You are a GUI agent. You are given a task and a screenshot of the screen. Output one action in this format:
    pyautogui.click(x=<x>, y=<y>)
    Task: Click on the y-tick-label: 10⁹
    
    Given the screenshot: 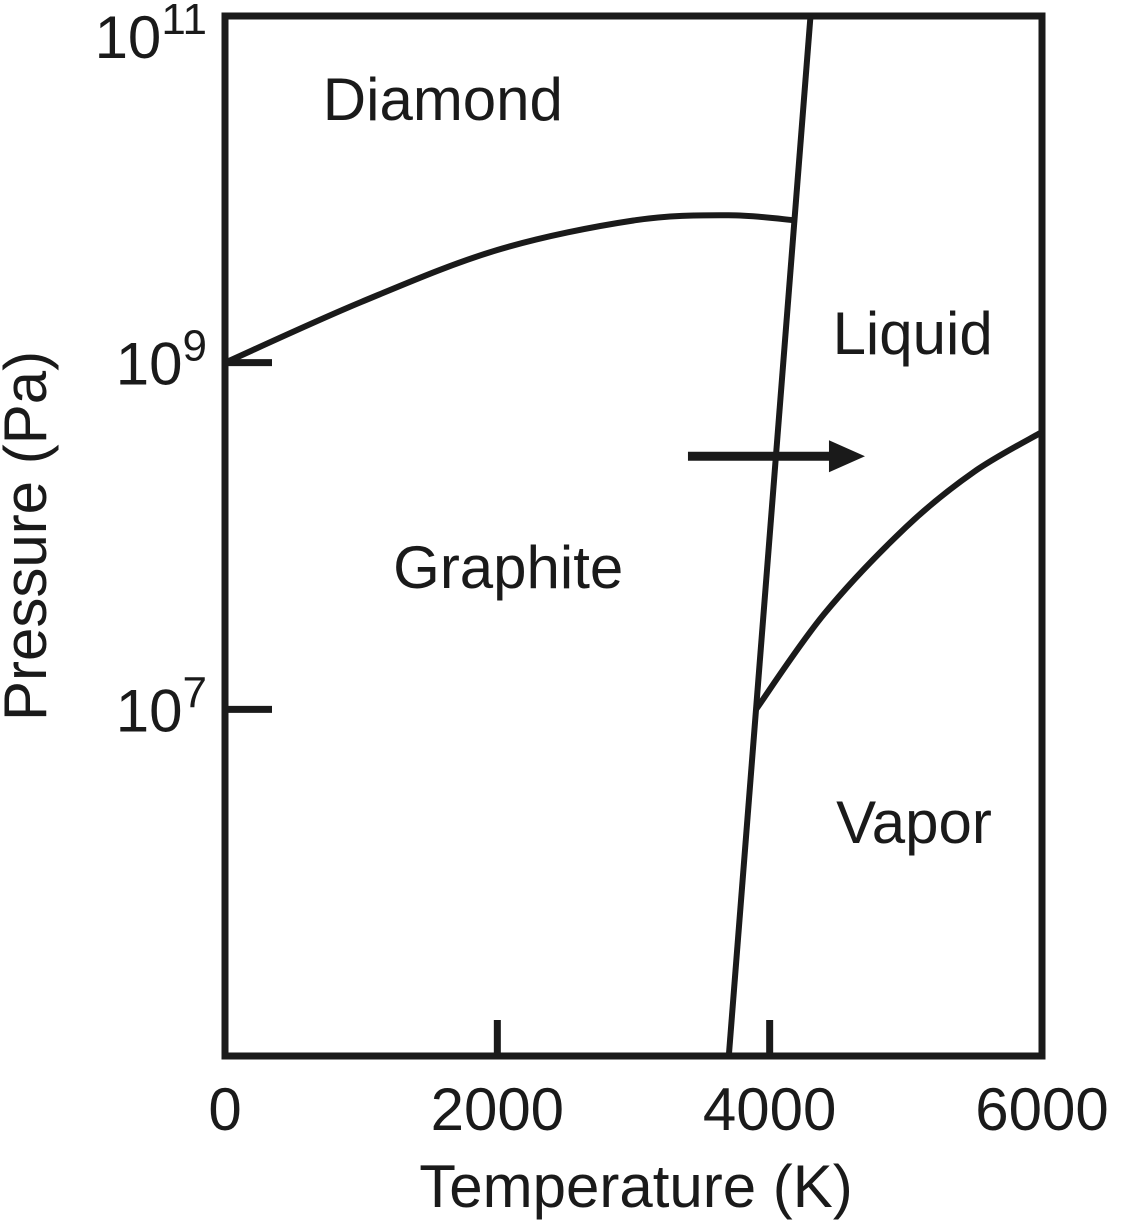 What is the action you would take?
    pyautogui.click(x=161, y=360)
    